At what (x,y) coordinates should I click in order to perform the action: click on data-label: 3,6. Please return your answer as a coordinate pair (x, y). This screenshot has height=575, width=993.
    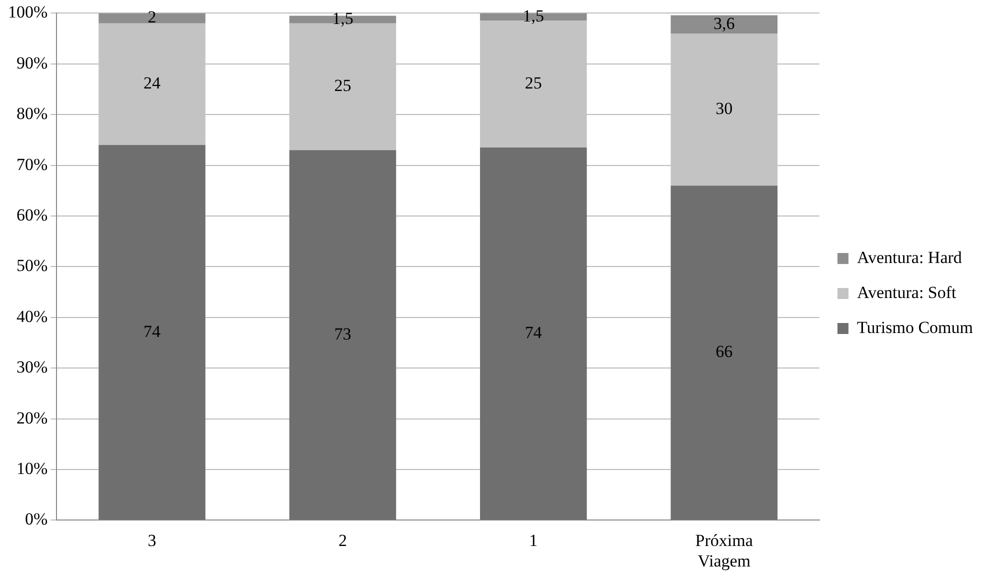
    Looking at the image, I should click on (724, 23).